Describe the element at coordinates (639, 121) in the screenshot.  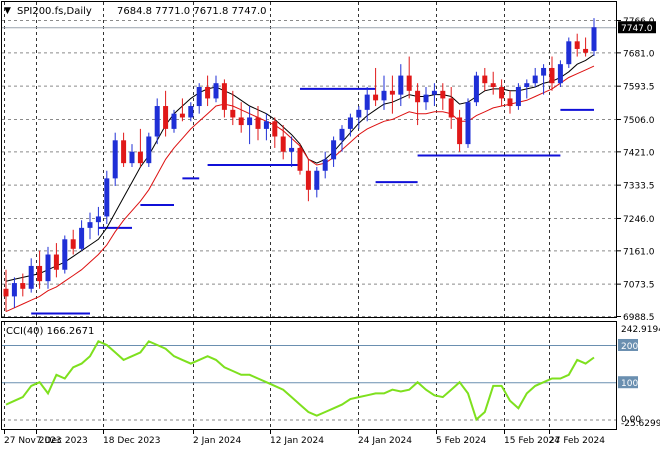
I see `price-label: 7506.0` at that location.